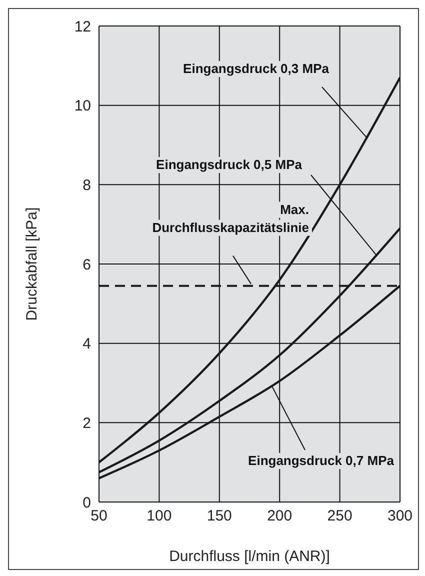 This screenshot has width=425, height=576. I want to click on x-tick-label: 150, so click(219, 516).